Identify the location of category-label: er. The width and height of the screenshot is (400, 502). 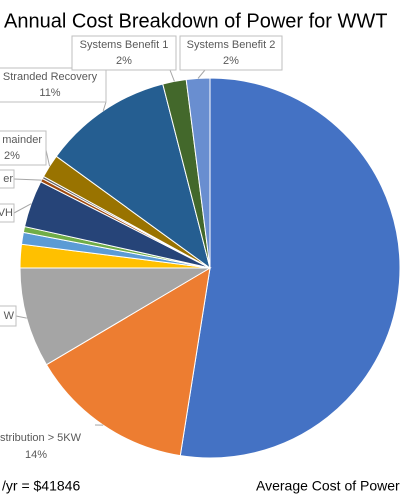
(8, 179).